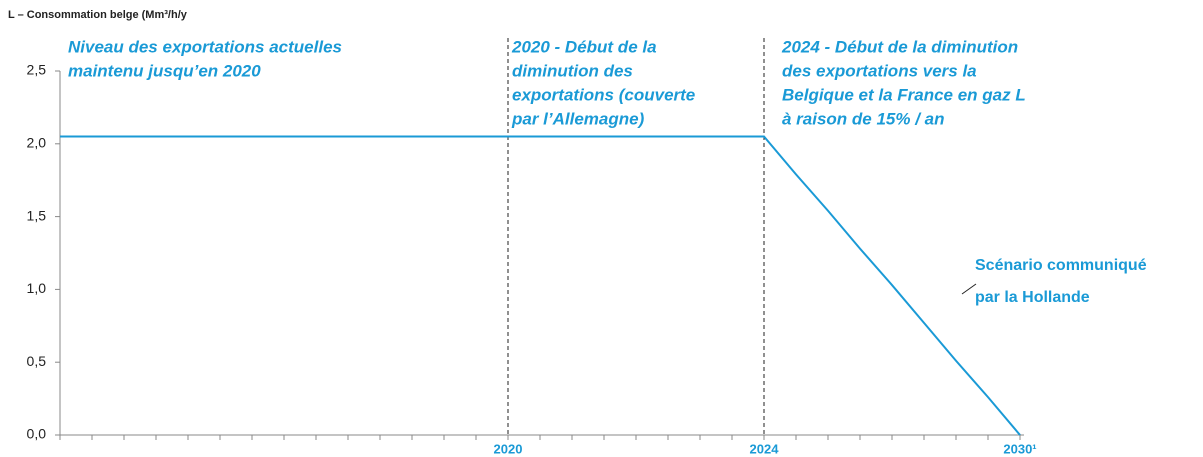 The height and width of the screenshot is (457, 1203). What do you see at coordinates (578, 118) in the screenshot?
I see `annotation: par l’Allemagne)` at bounding box center [578, 118].